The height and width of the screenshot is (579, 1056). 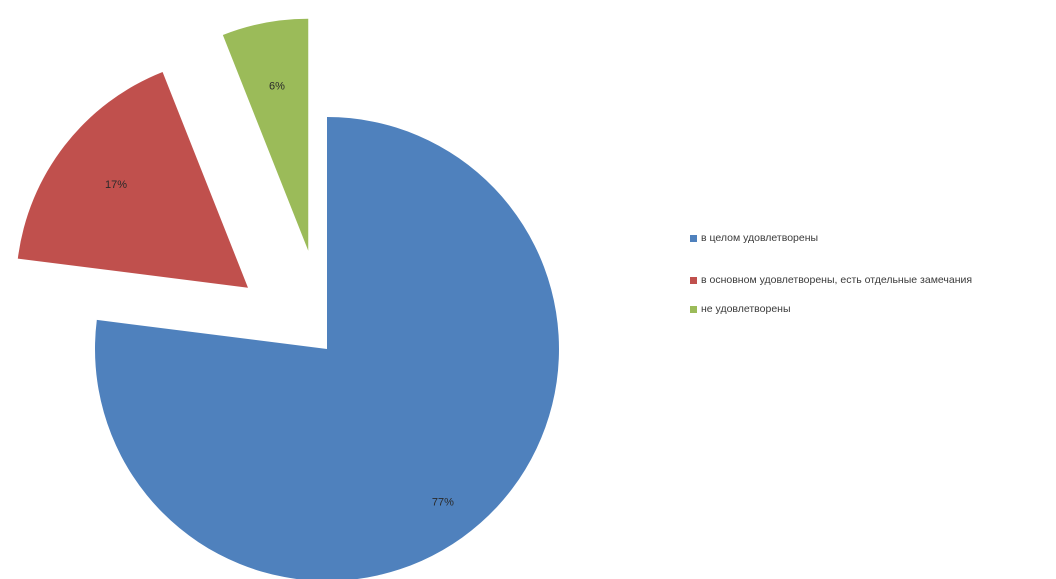 I want to click on legend-label: не удовлетворены, so click(x=746, y=309).